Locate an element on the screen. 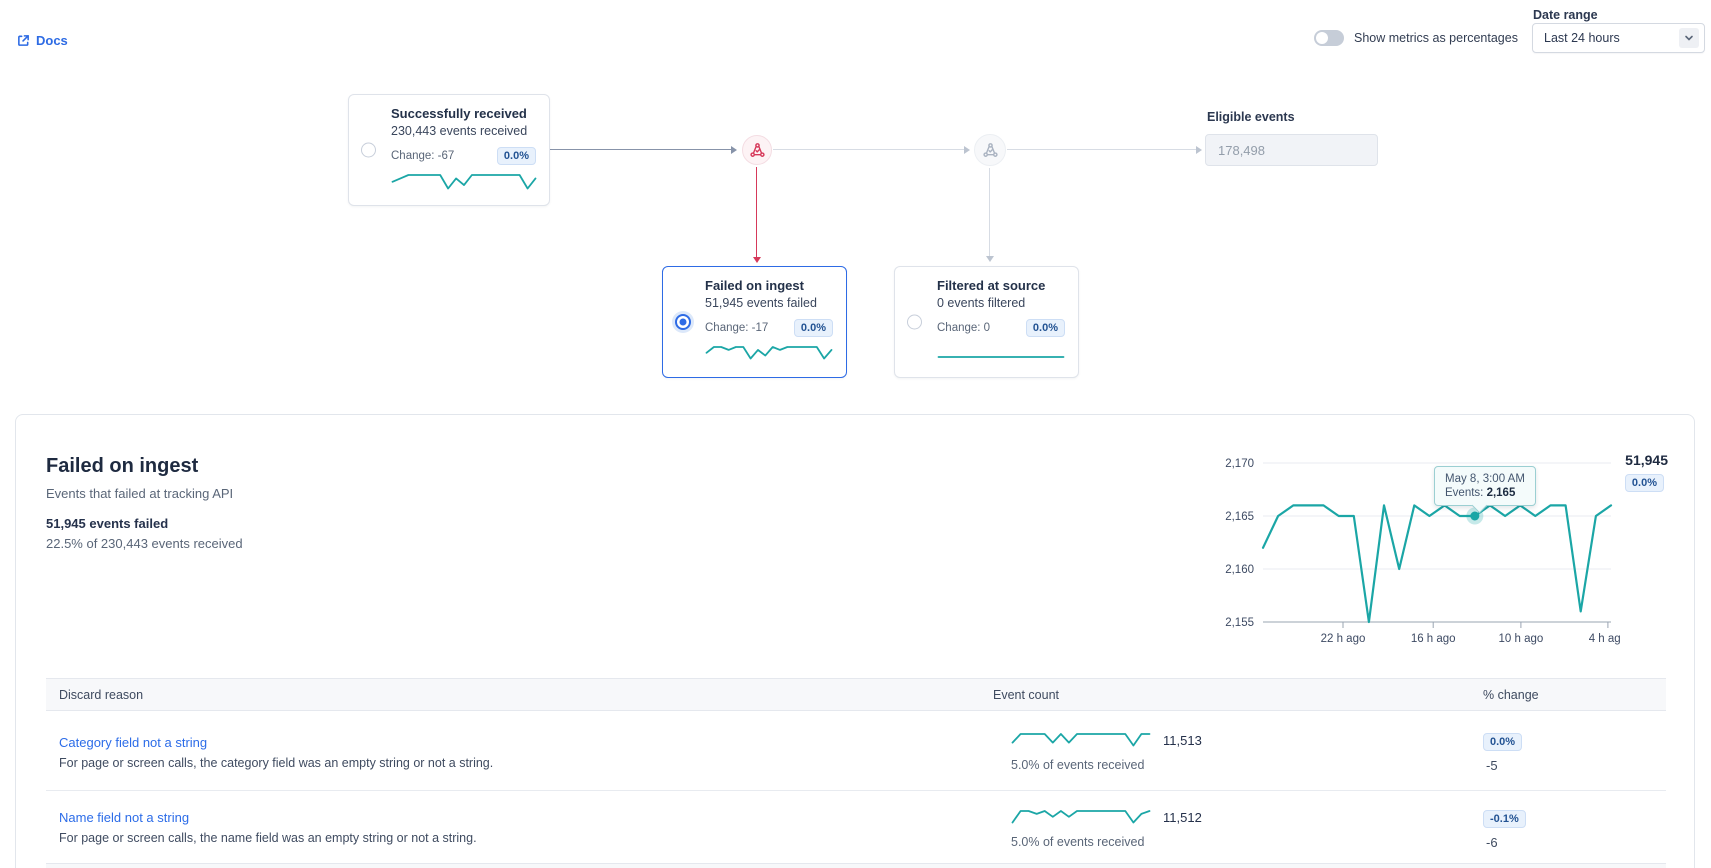 The height and width of the screenshot is (868, 1711). chart-total: 51,945 is located at coordinates (1646, 460).